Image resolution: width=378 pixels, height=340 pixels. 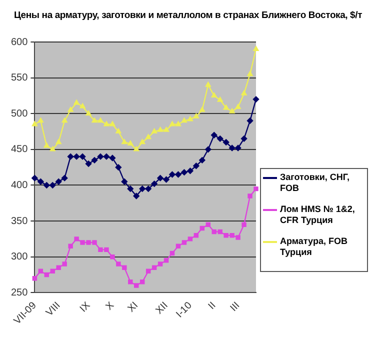 I want to click on y-tick-label: 250, so click(x=19, y=292).